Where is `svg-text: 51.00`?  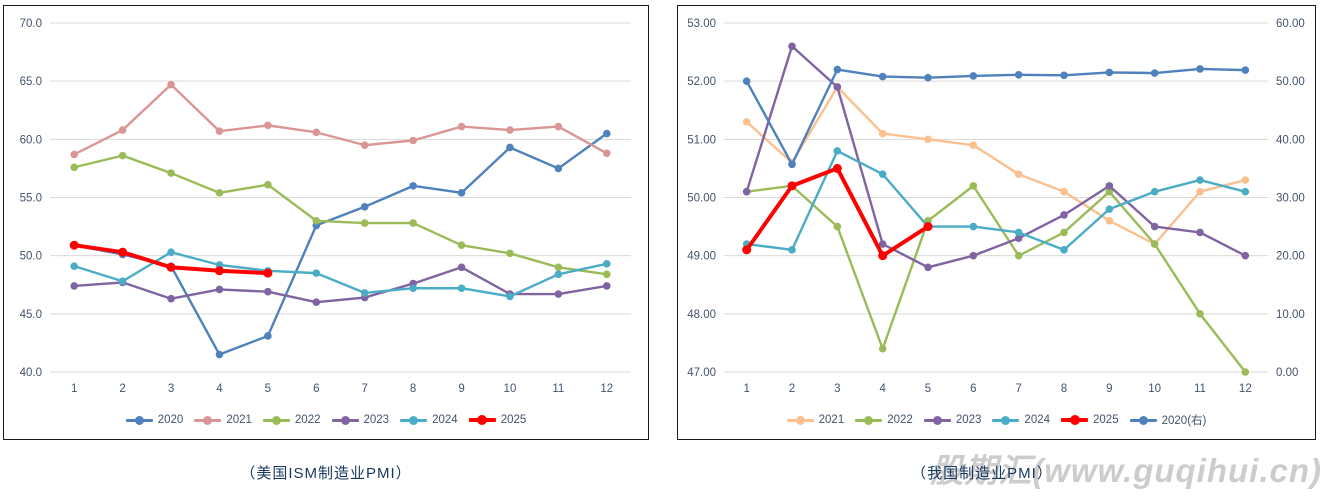 svg-text: 51.00 is located at coordinates (701, 140).